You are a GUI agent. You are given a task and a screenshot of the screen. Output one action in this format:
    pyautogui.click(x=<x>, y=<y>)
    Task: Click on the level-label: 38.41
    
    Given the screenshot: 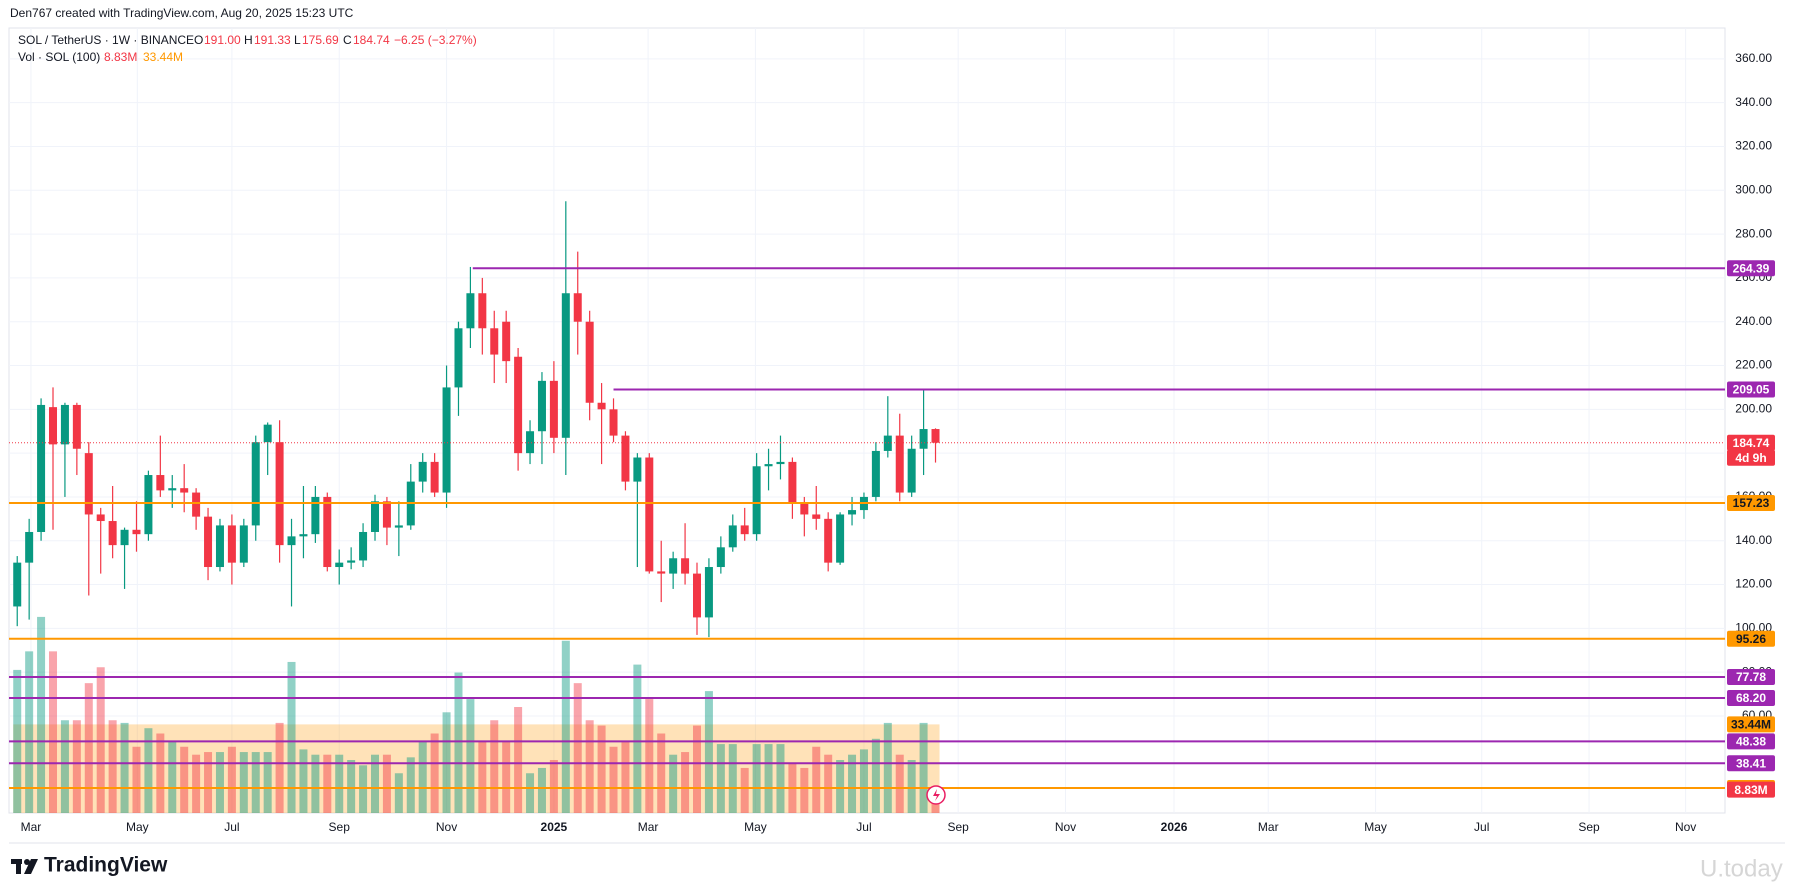 What is the action you would take?
    pyautogui.click(x=1751, y=763)
    